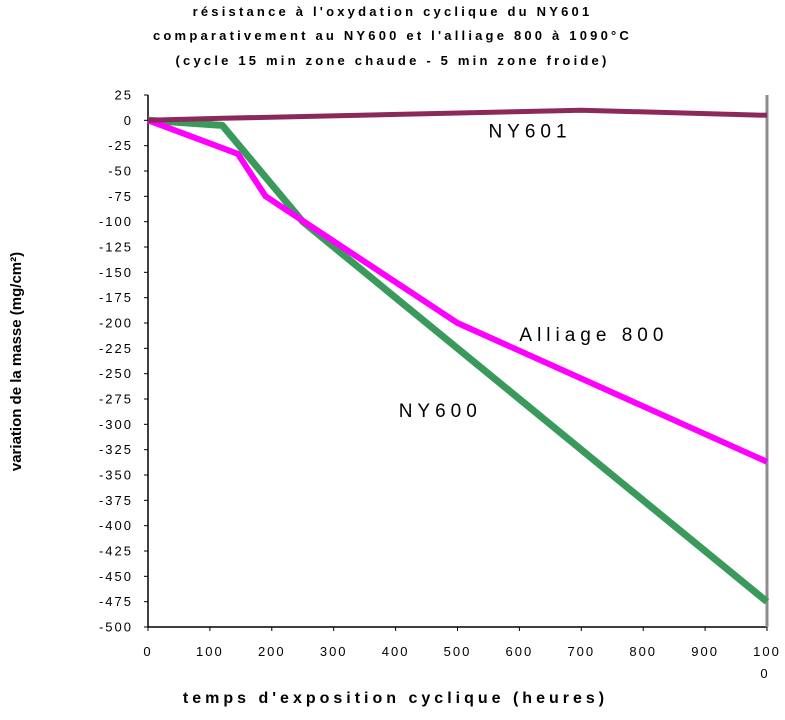  What do you see at coordinates (395, 698) in the screenshot?
I see `x-axis-label: temps d'exposition cyclique (heures)` at bounding box center [395, 698].